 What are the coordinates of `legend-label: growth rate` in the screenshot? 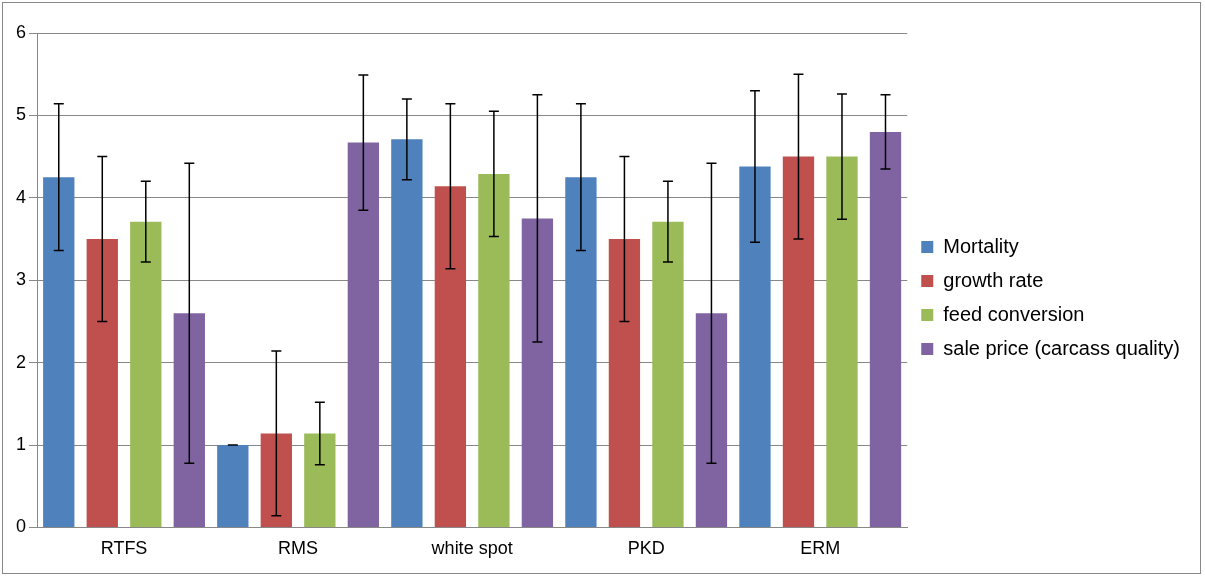 It's located at (993, 279).